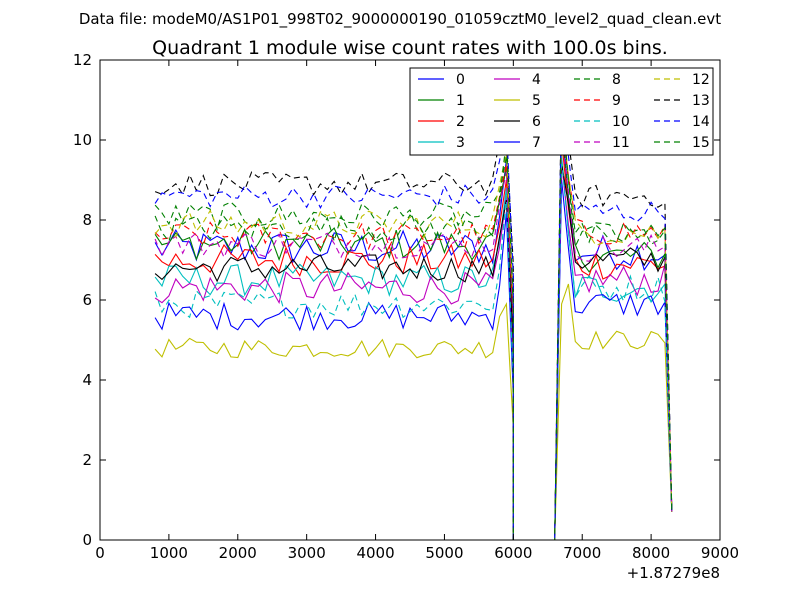 This screenshot has width=800, height=600. I want to click on y-tick-label: 12, so click(82, 60).